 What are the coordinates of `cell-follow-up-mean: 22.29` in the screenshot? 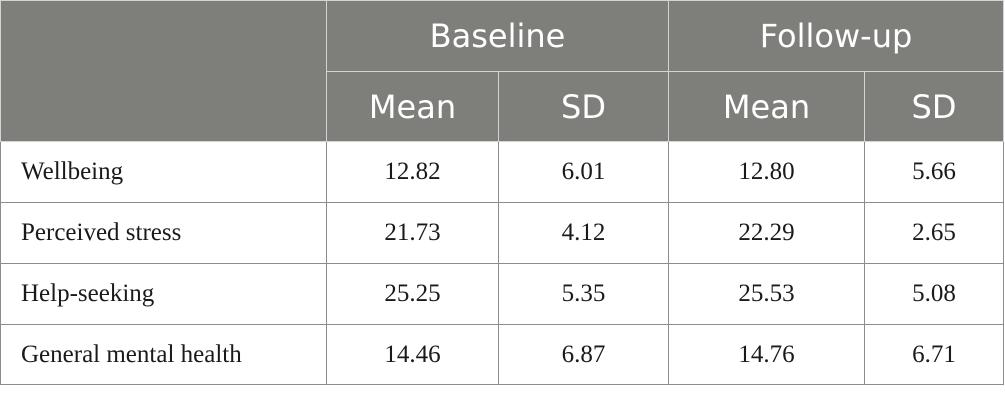 It's located at (767, 233).